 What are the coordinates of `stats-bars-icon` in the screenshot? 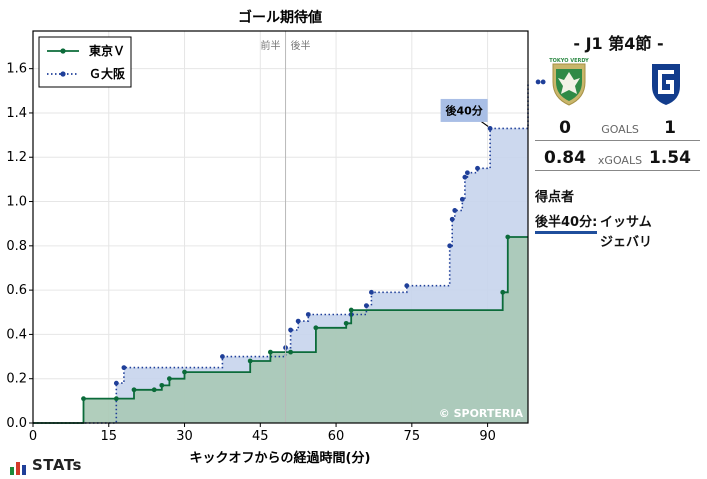 It's located at (18, 468).